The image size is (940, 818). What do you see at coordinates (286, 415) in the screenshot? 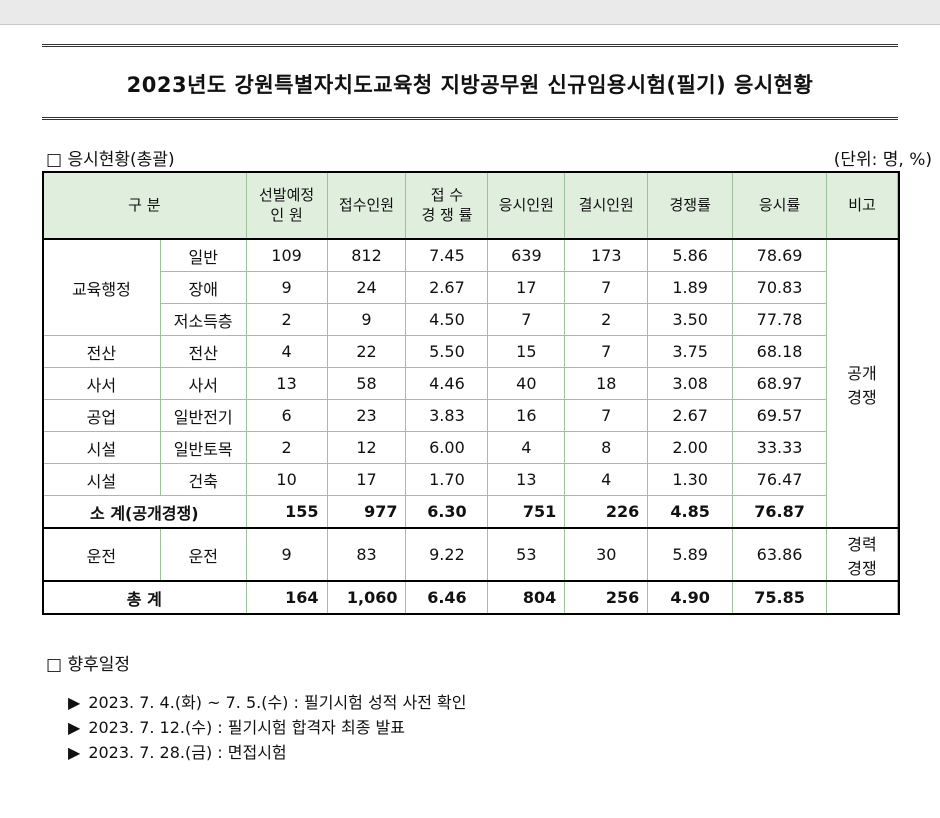
I see `cell: 6` at bounding box center [286, 415].